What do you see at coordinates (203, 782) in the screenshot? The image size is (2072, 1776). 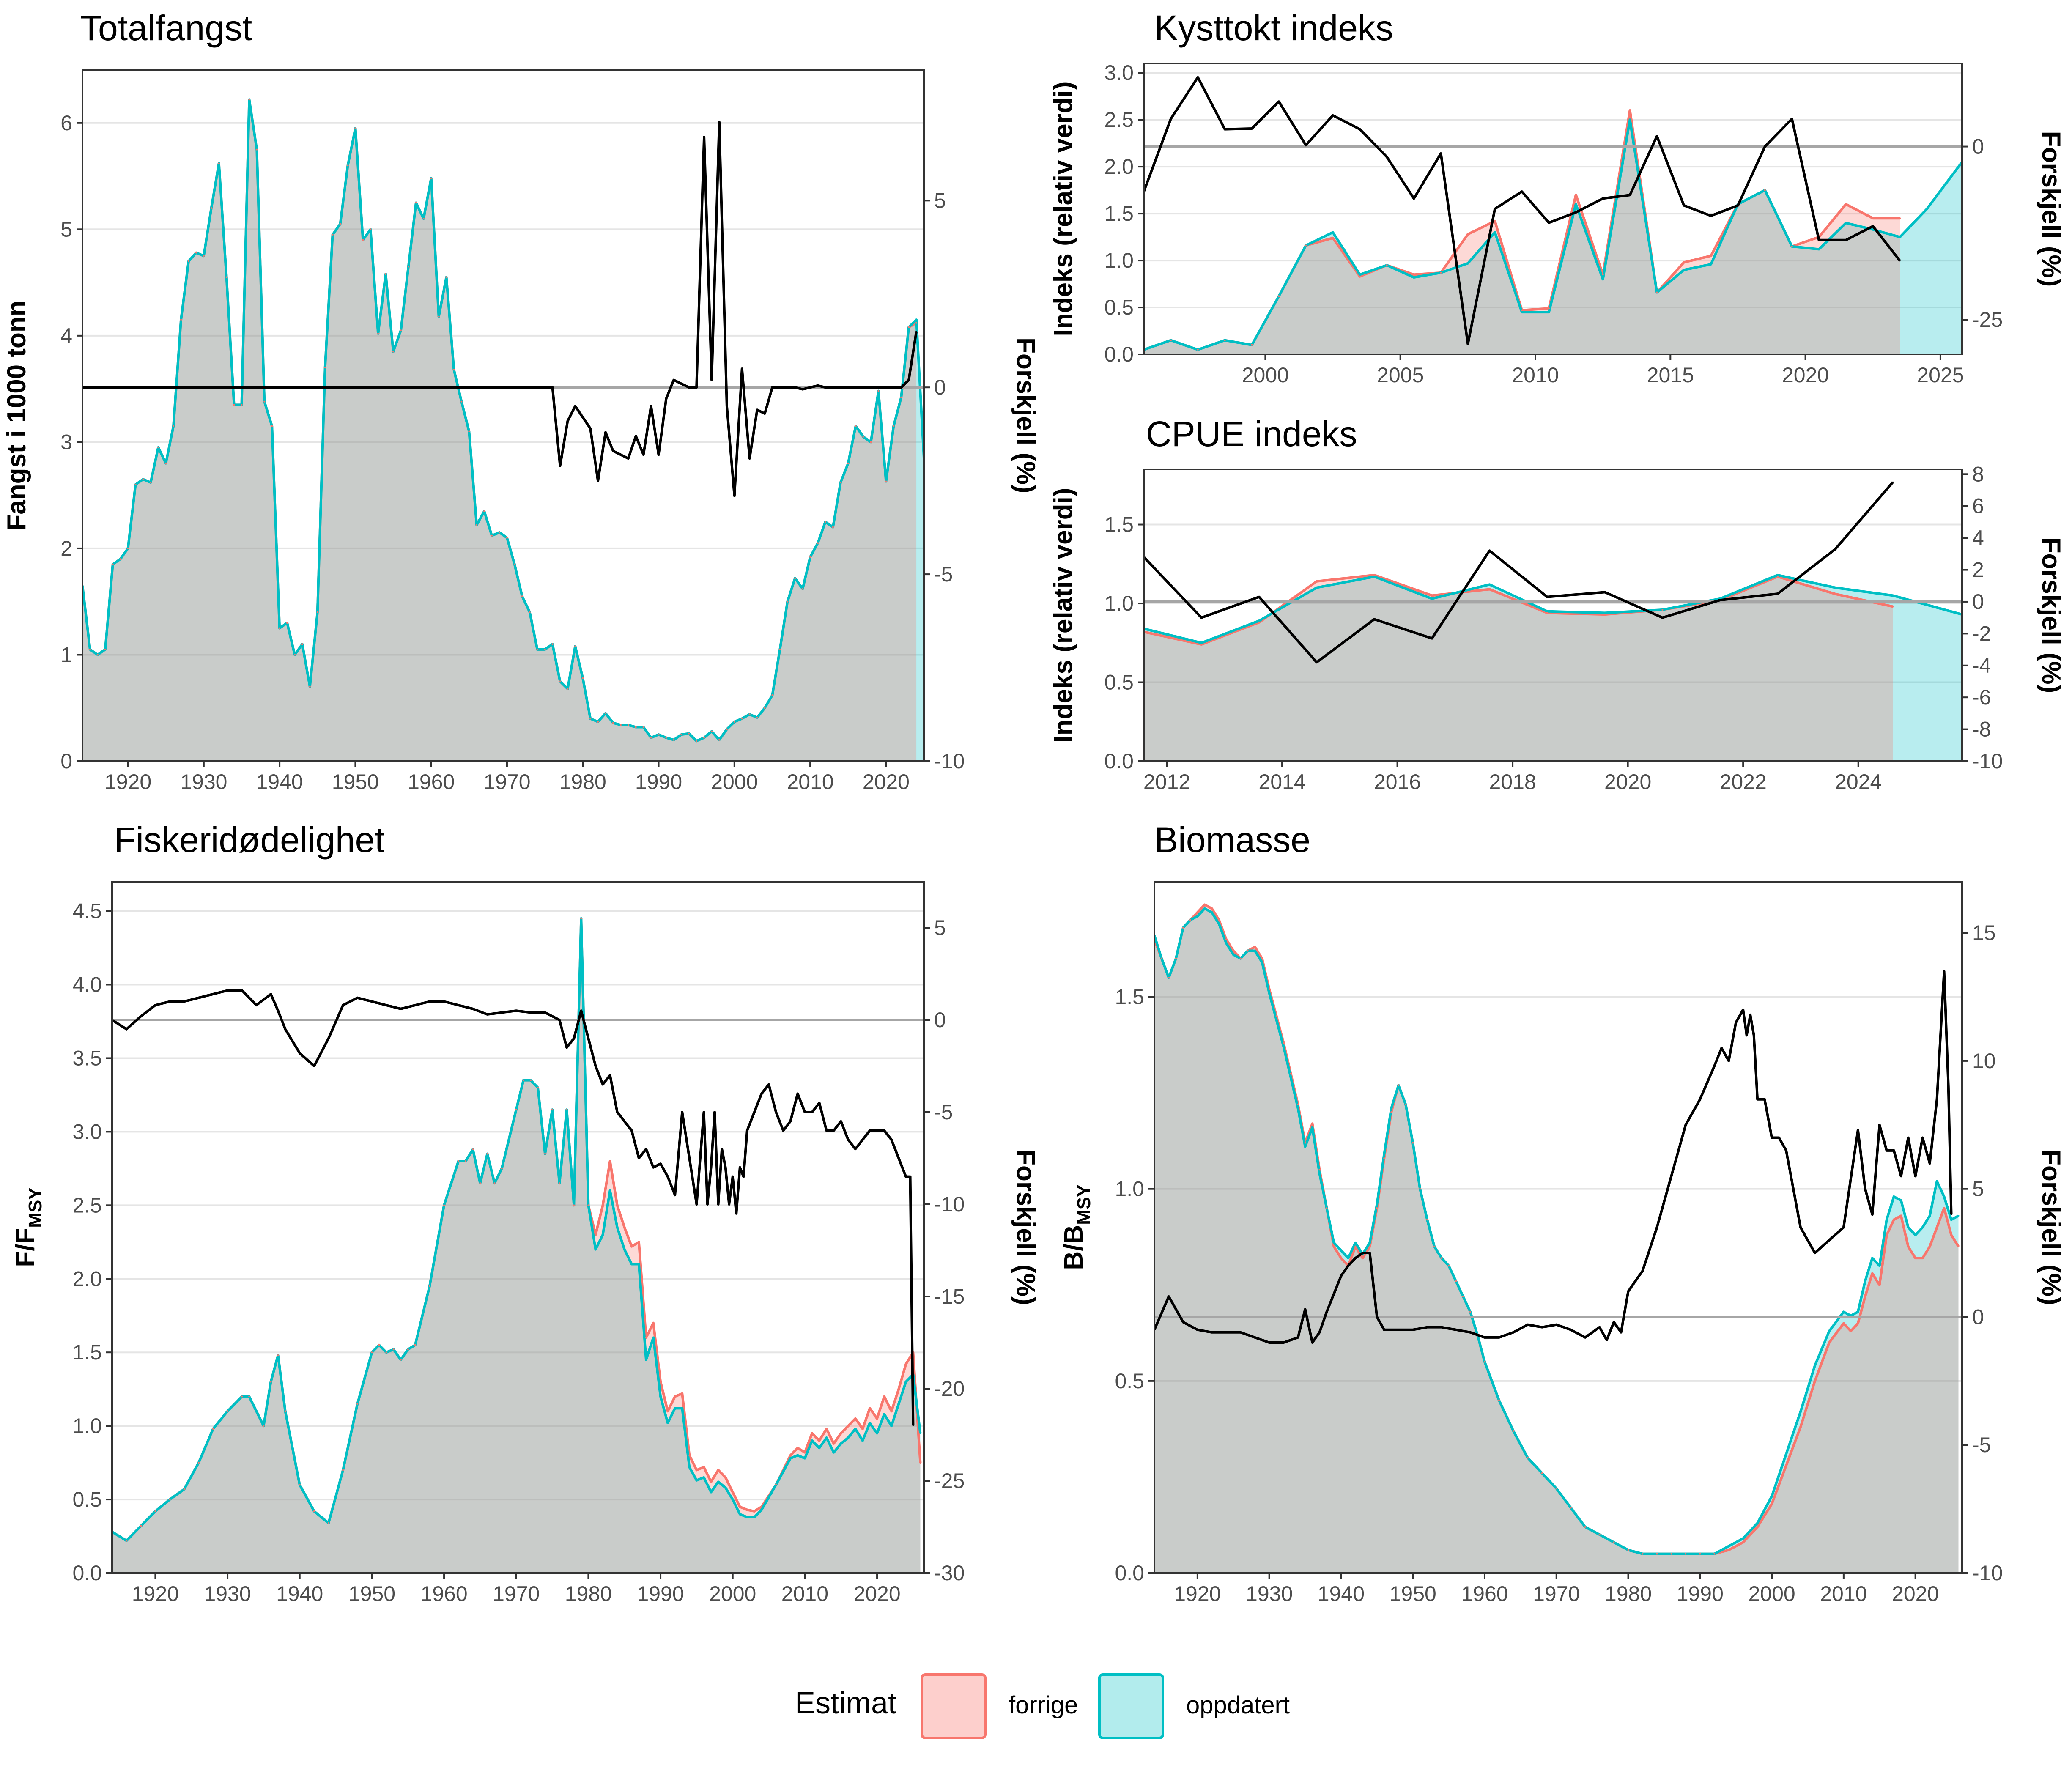 I see `xtick-label-totalfangst-1: 1930` at bounding box center [203, 782].